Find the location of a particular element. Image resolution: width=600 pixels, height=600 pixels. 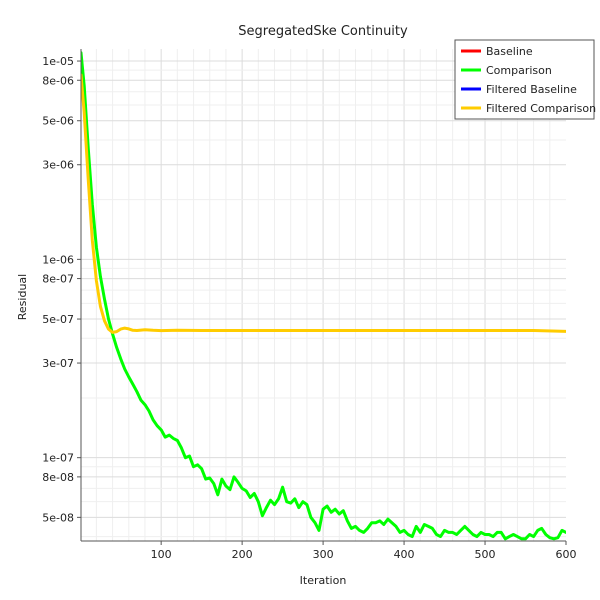

y-tick-label: 1e-06 is located at coordinates (58, 259).